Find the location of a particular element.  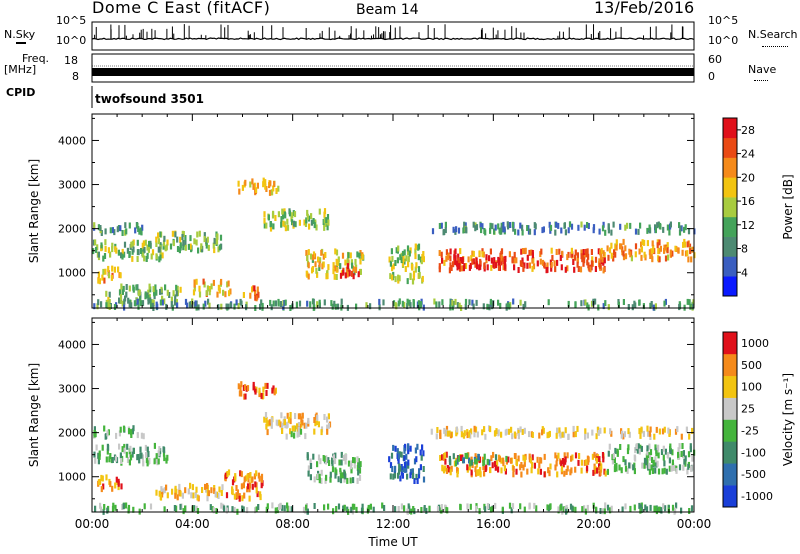

colorbar-tick-label: 20 is located at coordinates (748, 177).